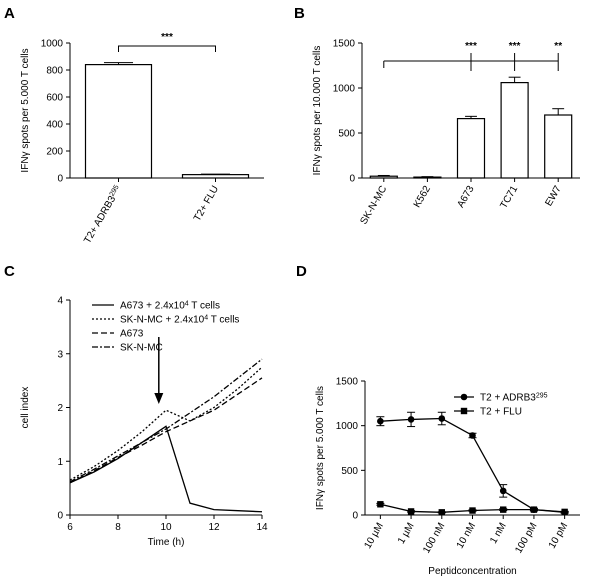 This screenshot has width=600, height=582. Describe the element at coordinates (501, 412) in the screenshot. I see `panel-d-legend-label: T2 + FLU` at that location.